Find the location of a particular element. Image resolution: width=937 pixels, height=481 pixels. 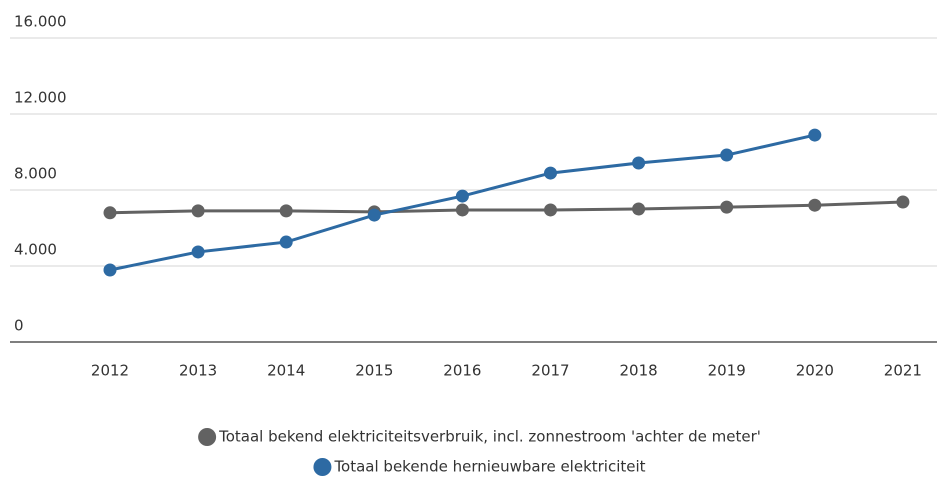

x-tick-label: 2017 is located at coordinates (550, 371).